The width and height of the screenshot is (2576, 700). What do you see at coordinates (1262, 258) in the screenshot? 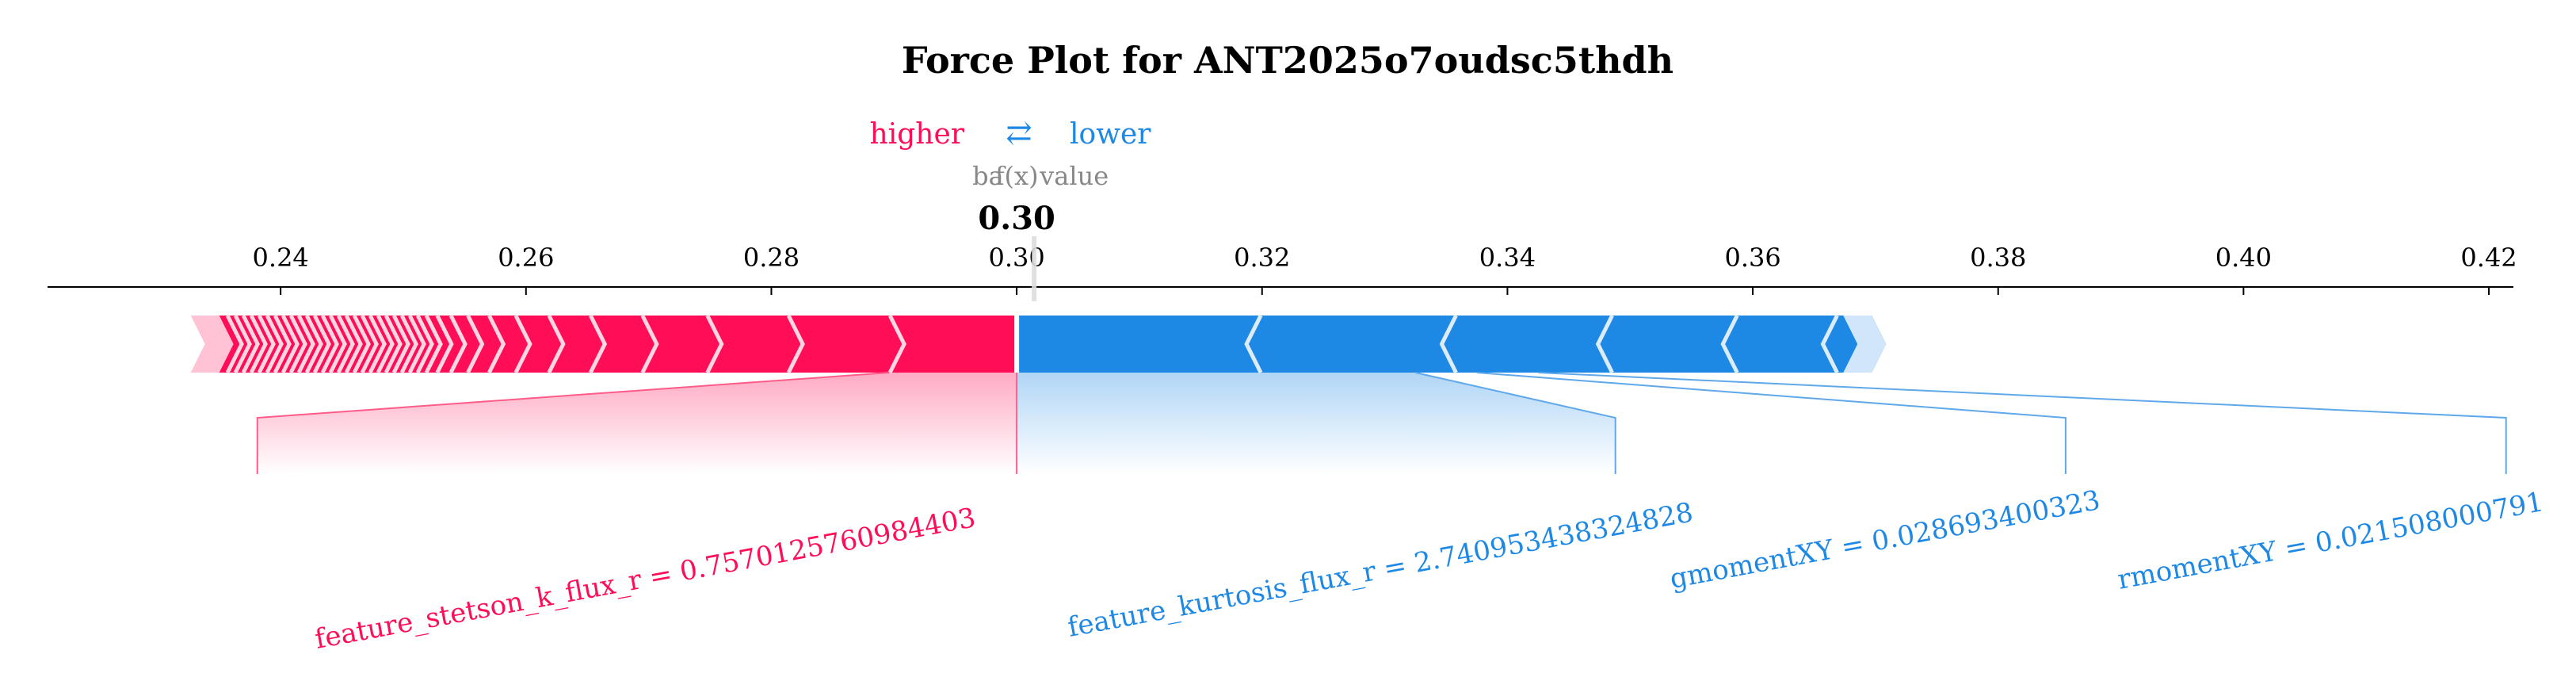
I see `x-tick-label: 0.32` at bounding box center [1262, 258].